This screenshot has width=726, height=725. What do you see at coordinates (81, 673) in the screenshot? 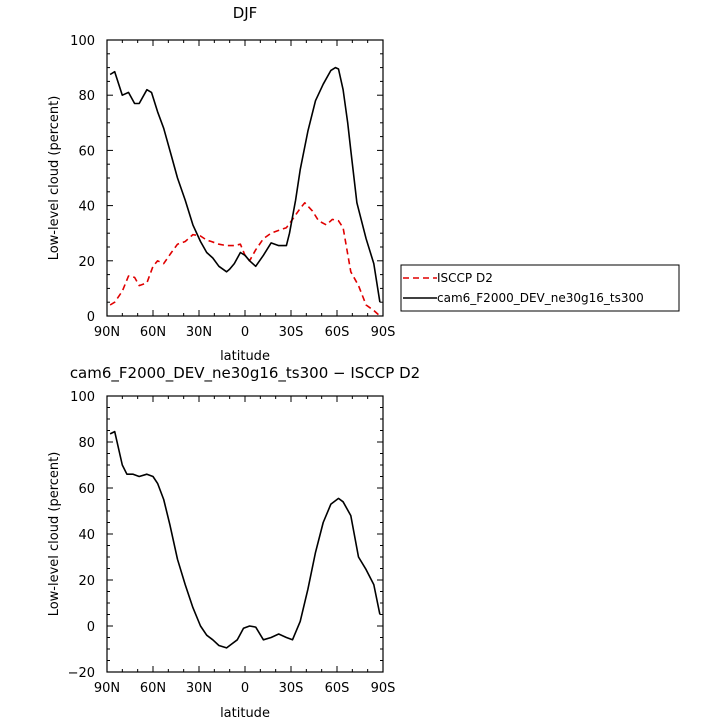
I see `y-tick-label: −20` at bounding box center [81, 673].